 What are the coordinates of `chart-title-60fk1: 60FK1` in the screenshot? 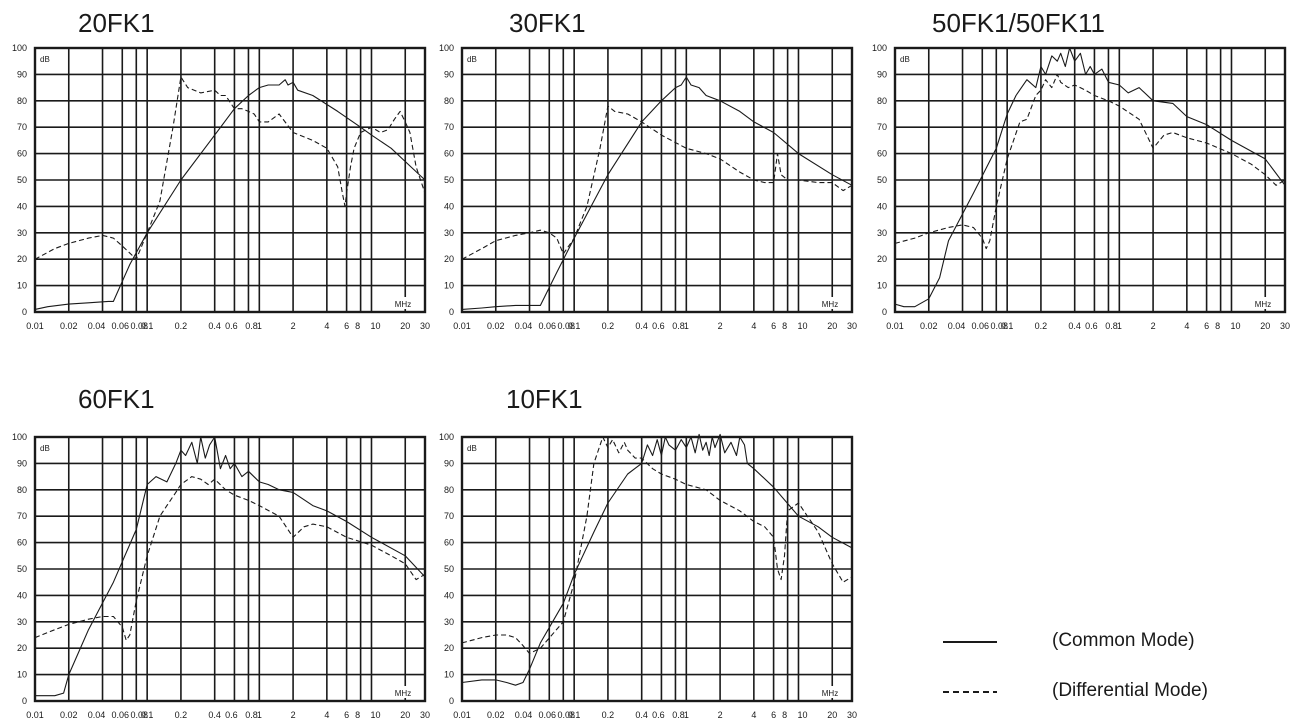 It's located at (116, 399).